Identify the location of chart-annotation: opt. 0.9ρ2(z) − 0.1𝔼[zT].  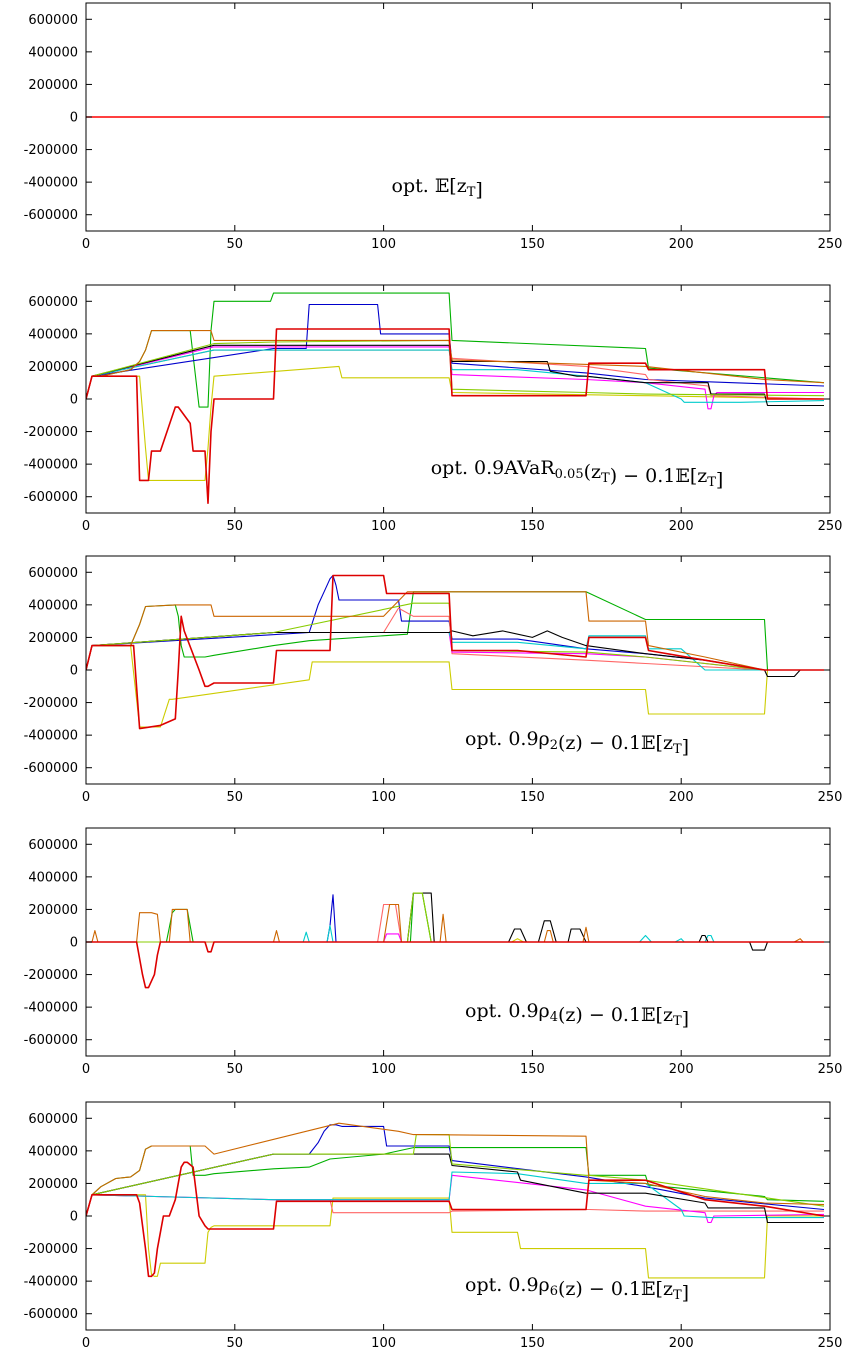
(577, 743).